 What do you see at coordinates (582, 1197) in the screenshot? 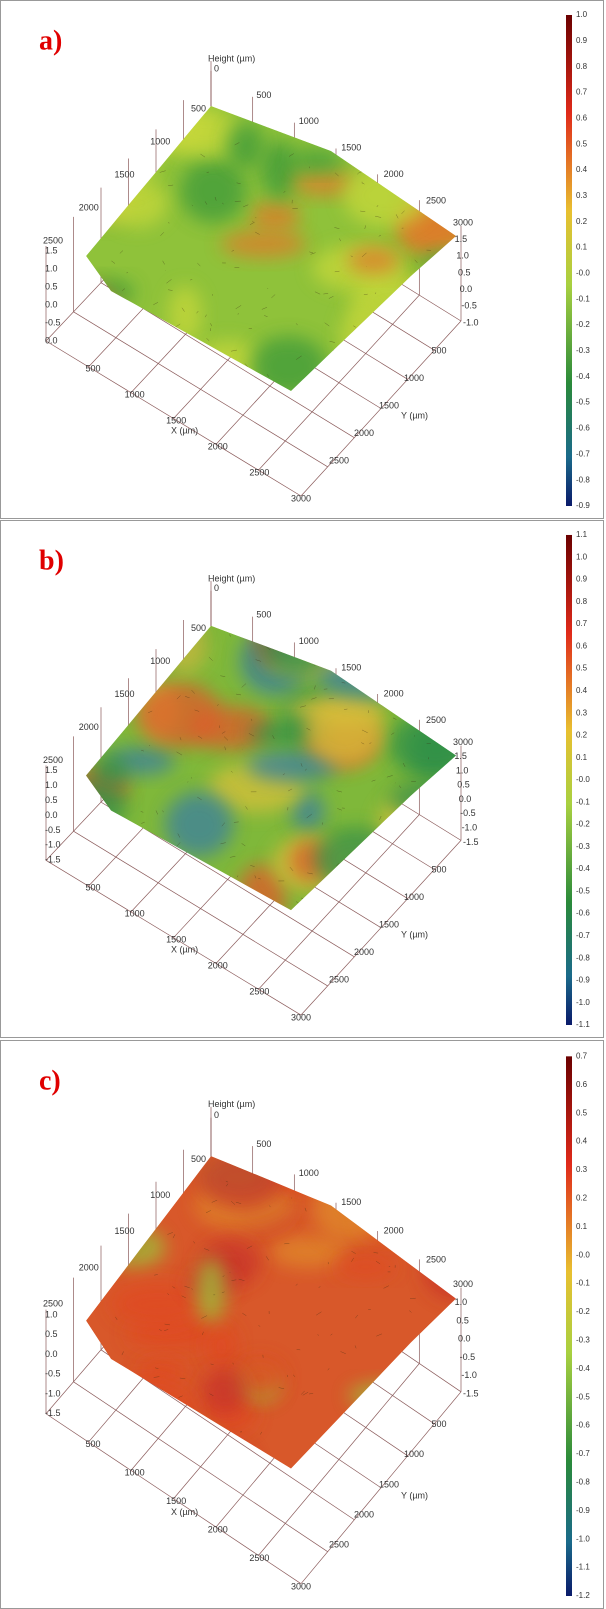
I see `colorbar-tick-label: 0.2` at bounding box center [582, 1197].